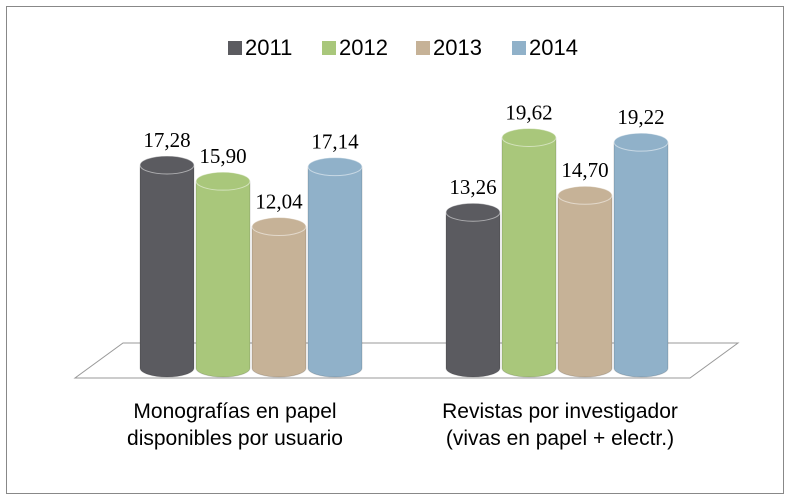 The height and width of the screenshot is (500, 790). I want to click on value-label: 19,62, so click(528, 112).